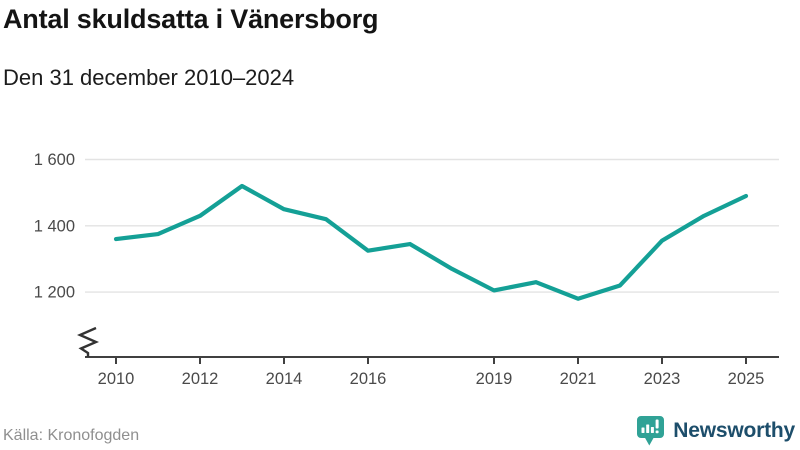 Image resolution: width=800 pixels, height=450 pixels. Describe the element at coordinates (54, 160) in the screenshot. I see `y-tick-label: 1 600` at that location.